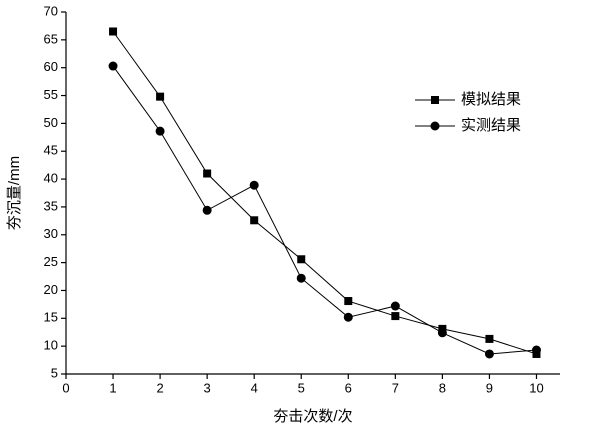 The height and width of the screenshot is (434, 601). What do you see at coordinates (312, 416) in the screenshot?
I see `x-axis-label: 夯击次数/次` at bounding box center [312, 416].